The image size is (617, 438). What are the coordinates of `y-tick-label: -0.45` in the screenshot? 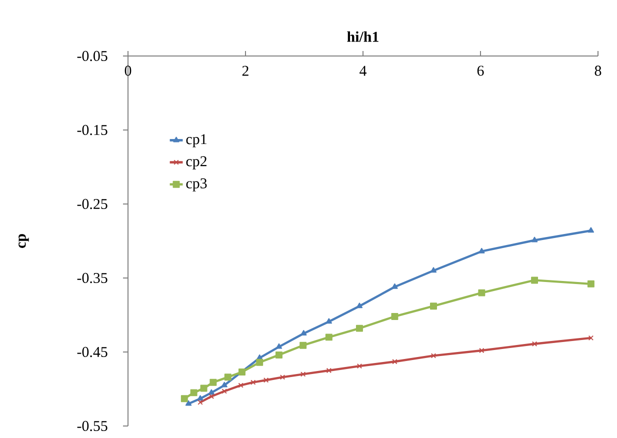 It's located at (92, 352).